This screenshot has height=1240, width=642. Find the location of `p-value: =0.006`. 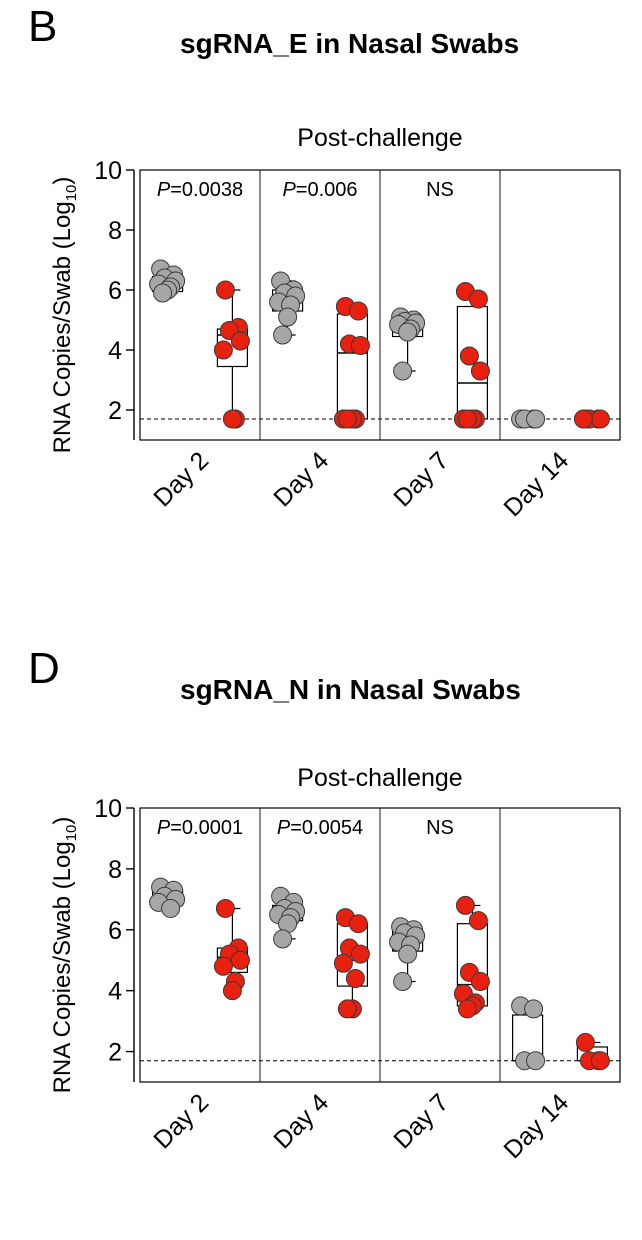

p-value: =0.006 is located at coordinates (327, 190).